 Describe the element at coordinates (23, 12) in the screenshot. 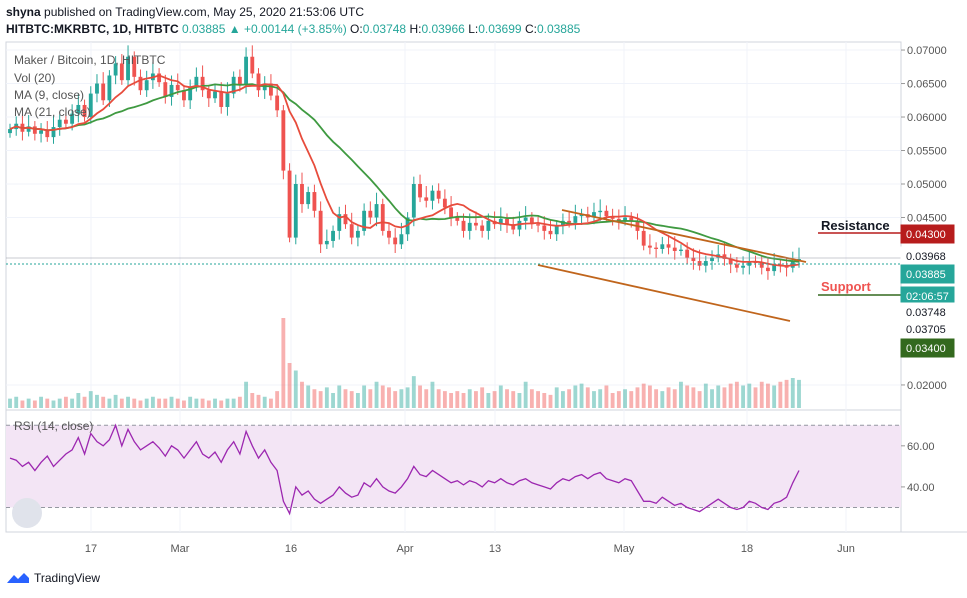

I see `author-name: shyna` at that location.